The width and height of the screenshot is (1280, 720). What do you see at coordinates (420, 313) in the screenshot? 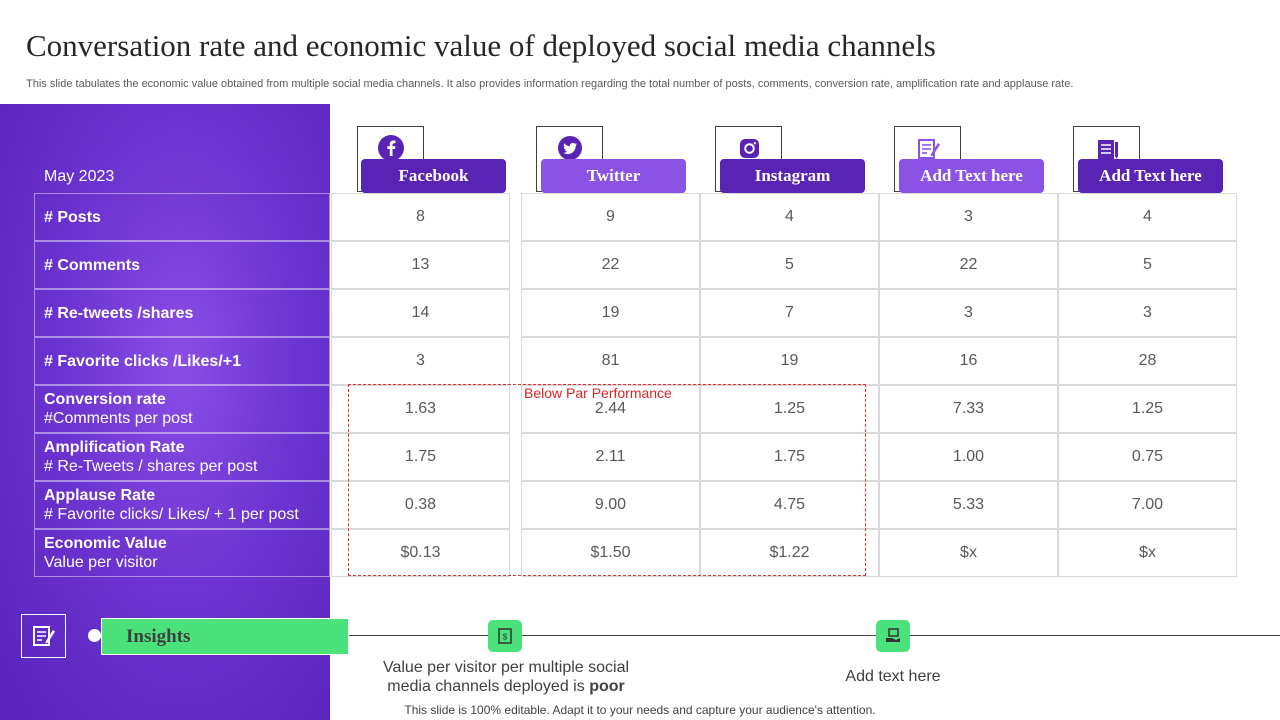
I see `table-cell: 14` at bounding box center [420, 313].